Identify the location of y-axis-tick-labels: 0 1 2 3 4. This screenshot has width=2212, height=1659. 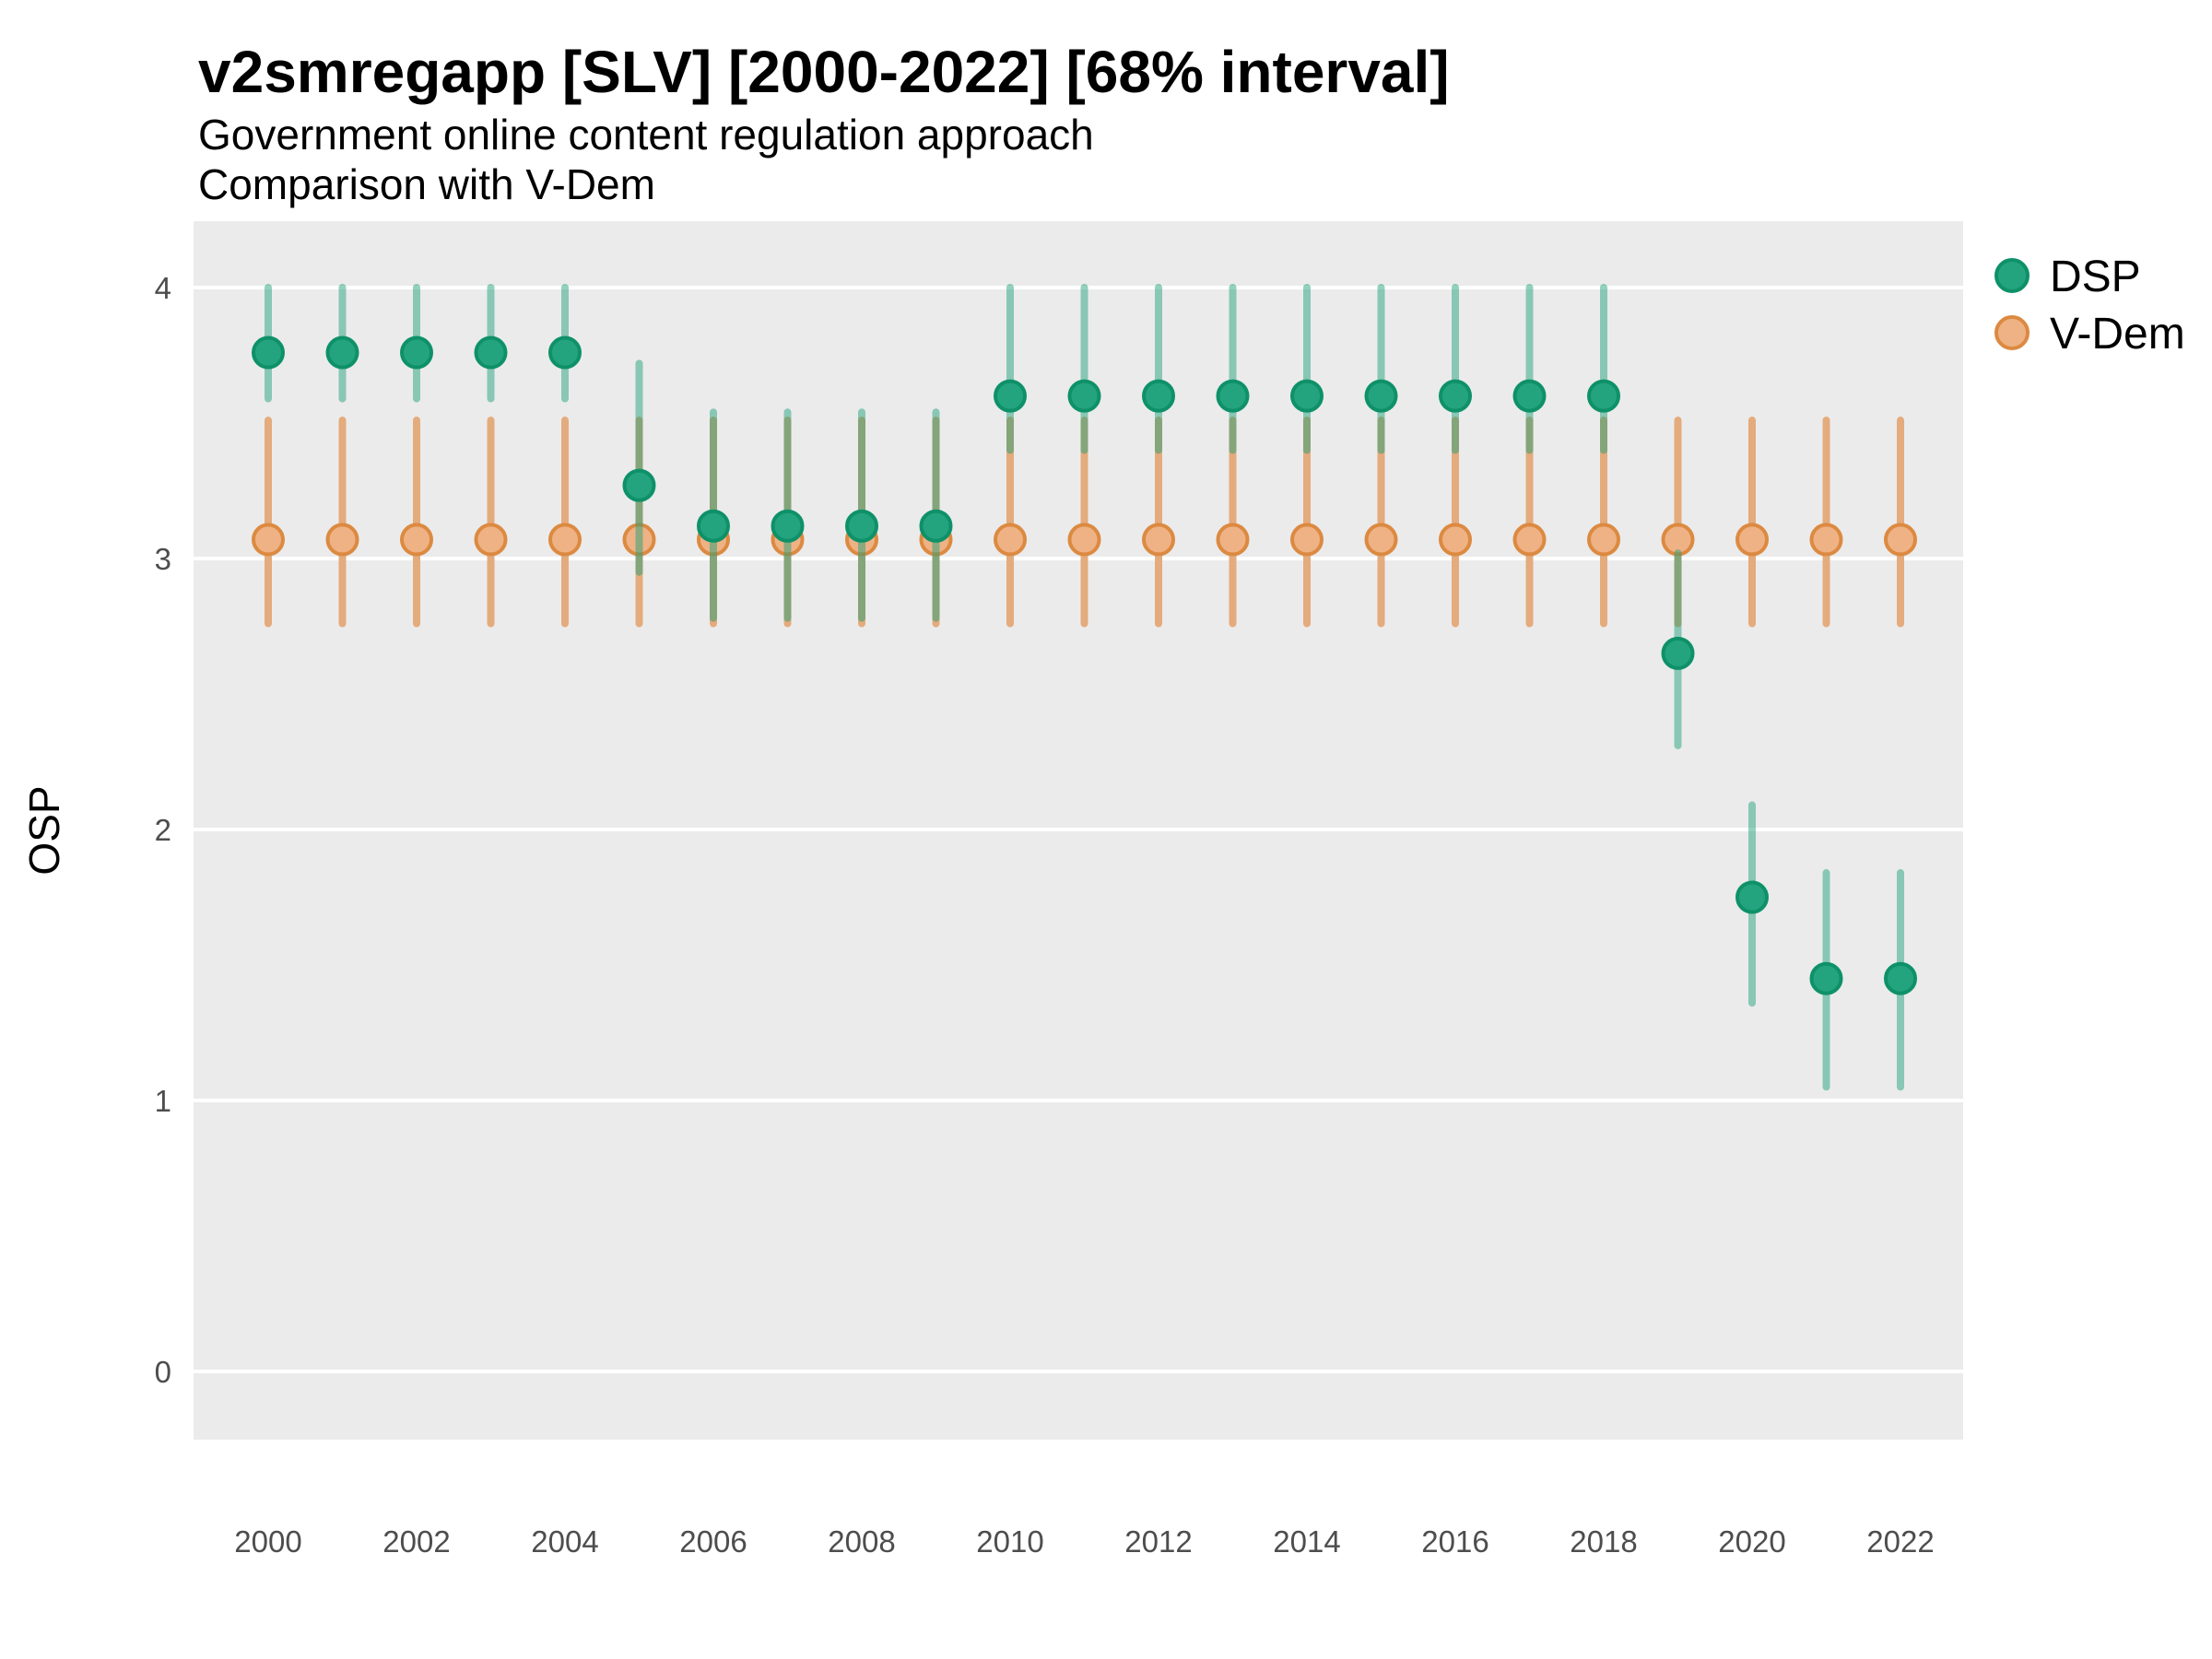
(163, 830).